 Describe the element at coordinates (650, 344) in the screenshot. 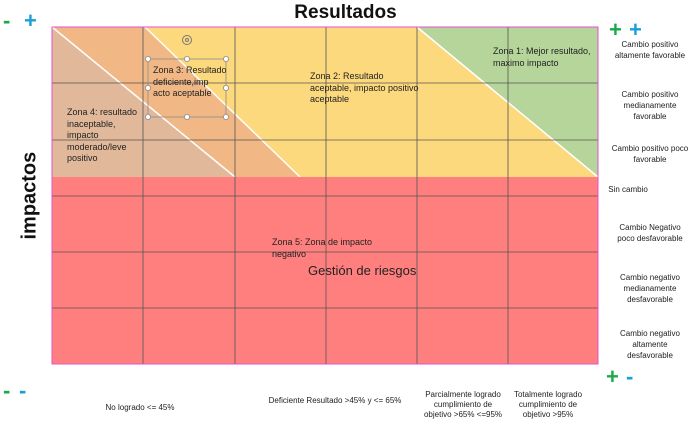

I see `row-label-7: Cambio negativo altamente desfavorable` at that location.